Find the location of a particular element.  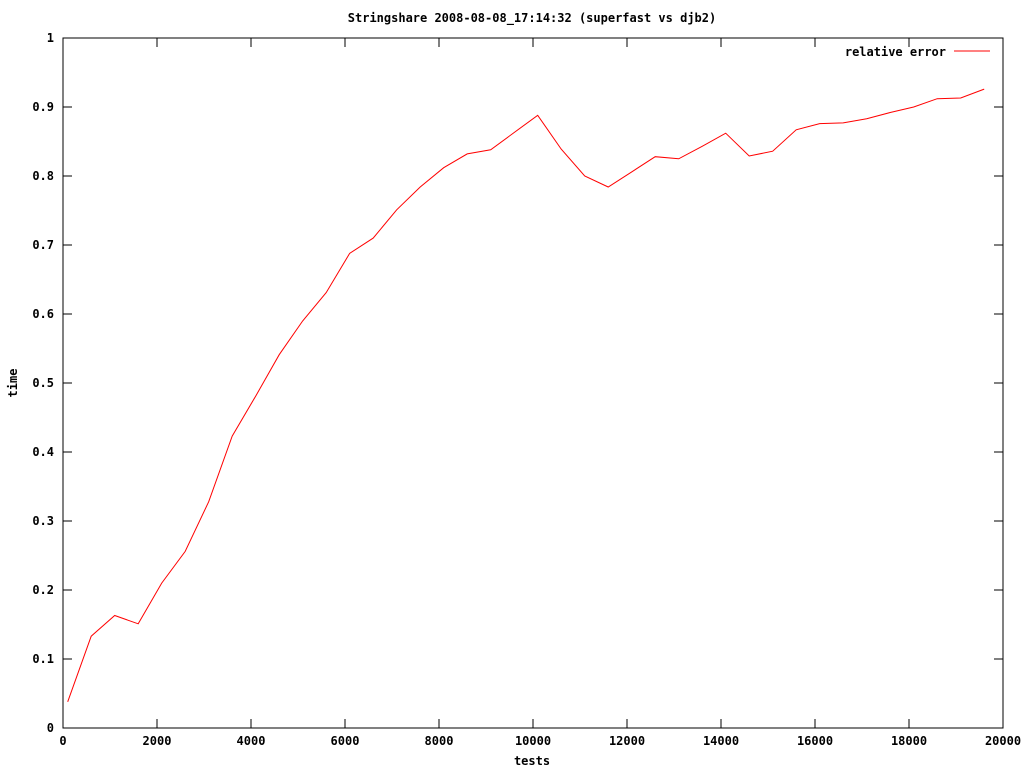

y-tick-label: 0.2 is located at coordinates (43, 590).